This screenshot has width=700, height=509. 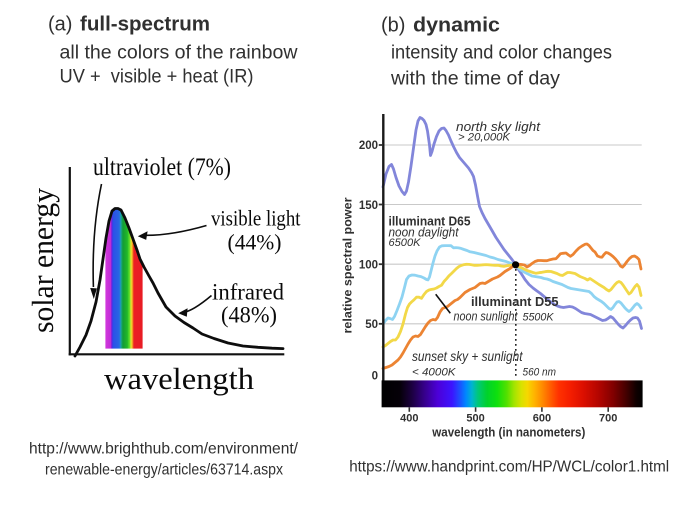 I want to click on svg-text: 700, so click(x=608, y=419).